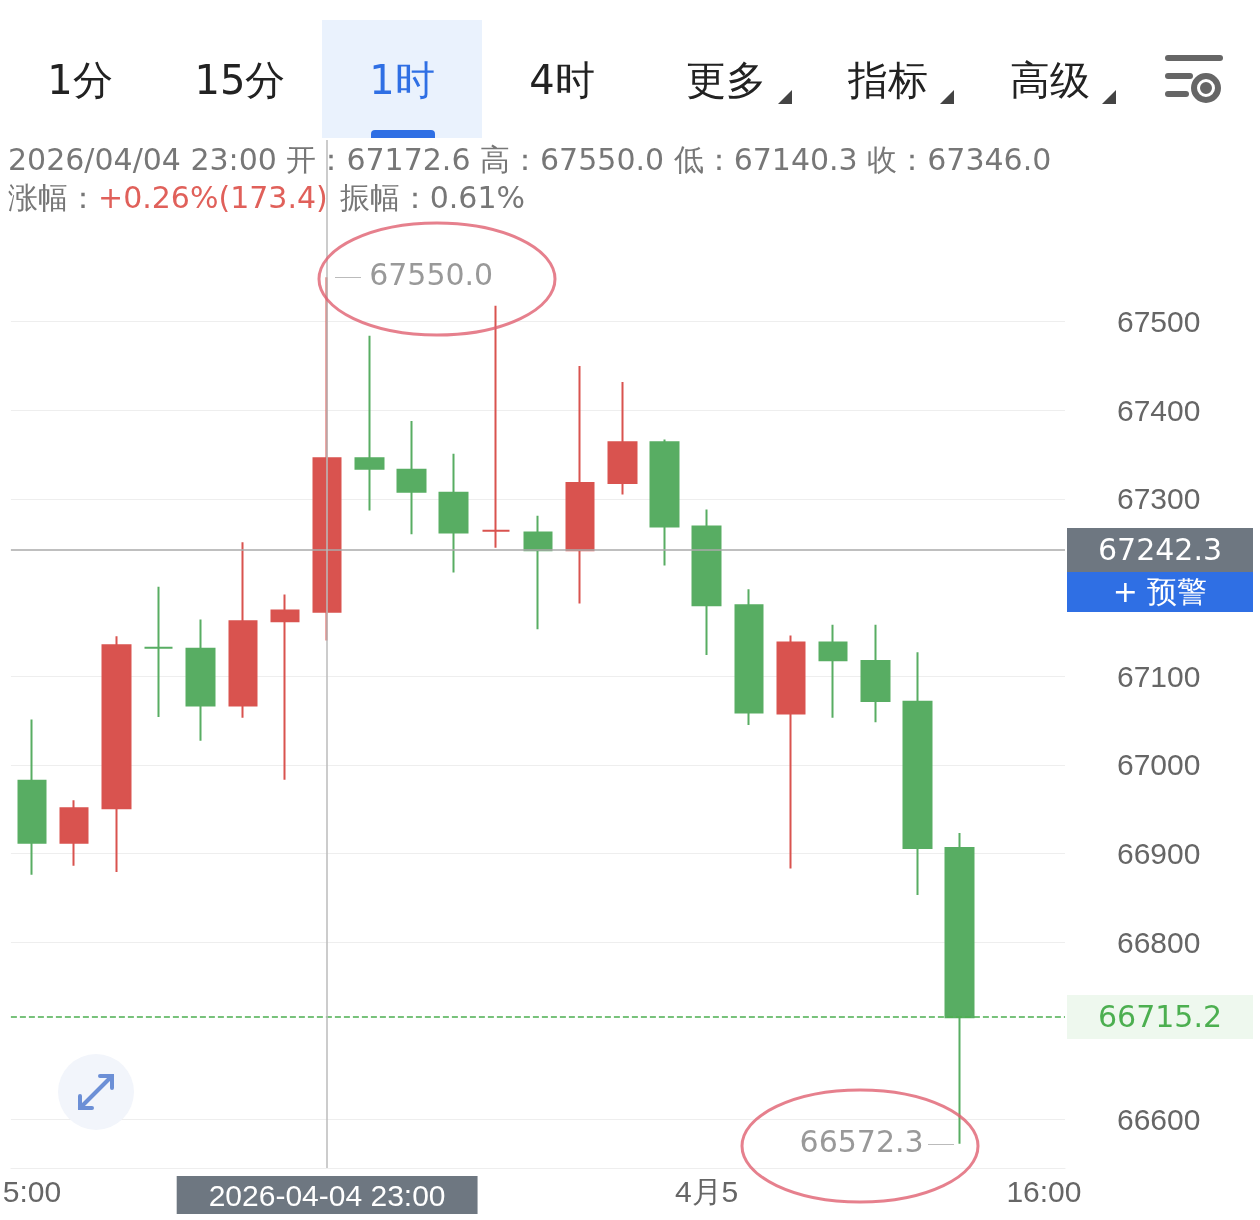 Image resolution: width=1260 pixels, height=1220 pixels. I want to click on text: 更多, so click(726, 80).